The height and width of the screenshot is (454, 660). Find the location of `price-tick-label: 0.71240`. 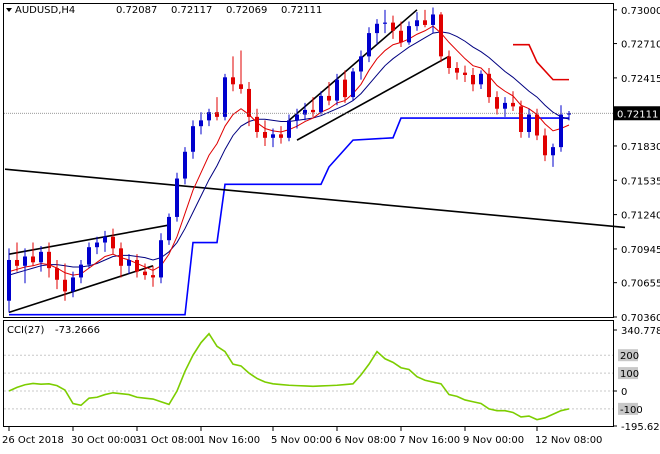

price-tick-label: 0.71240 is located at coordinates (640, 216).